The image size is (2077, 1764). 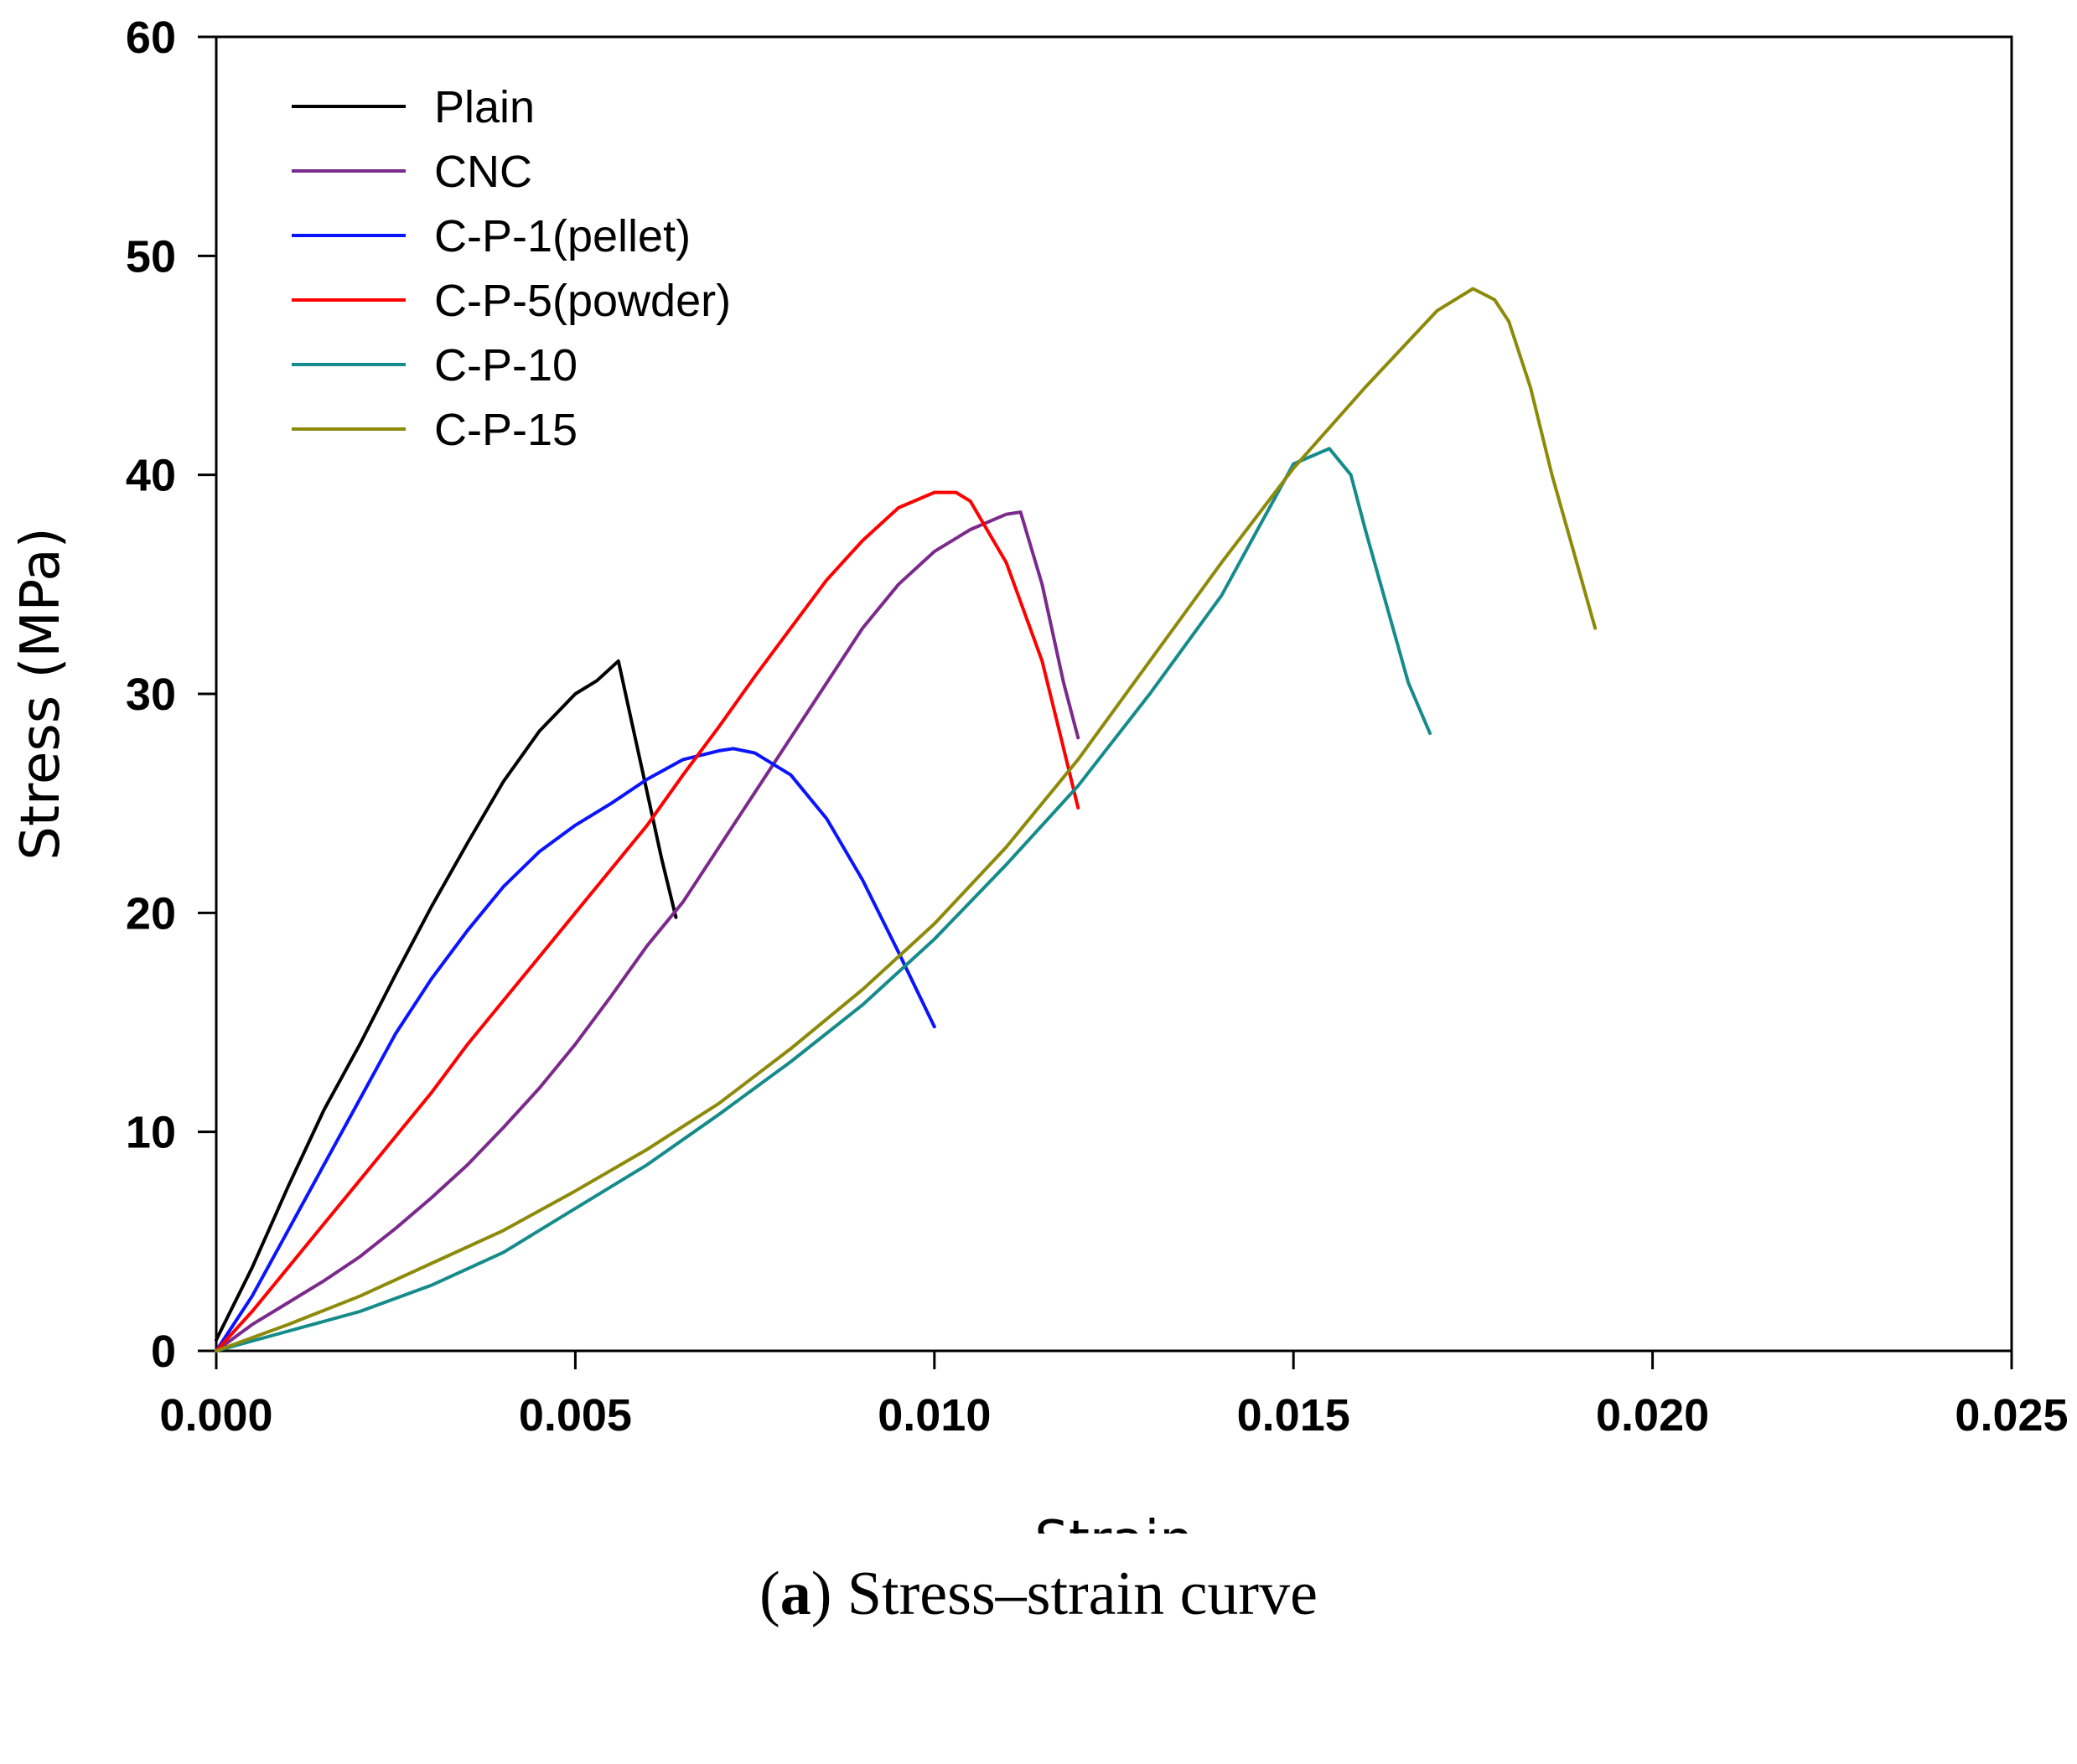 What do you see at coordinates (151, 476) in the screenshot?
I see `y-tick-label: 40` at bounding box center [151, 476].